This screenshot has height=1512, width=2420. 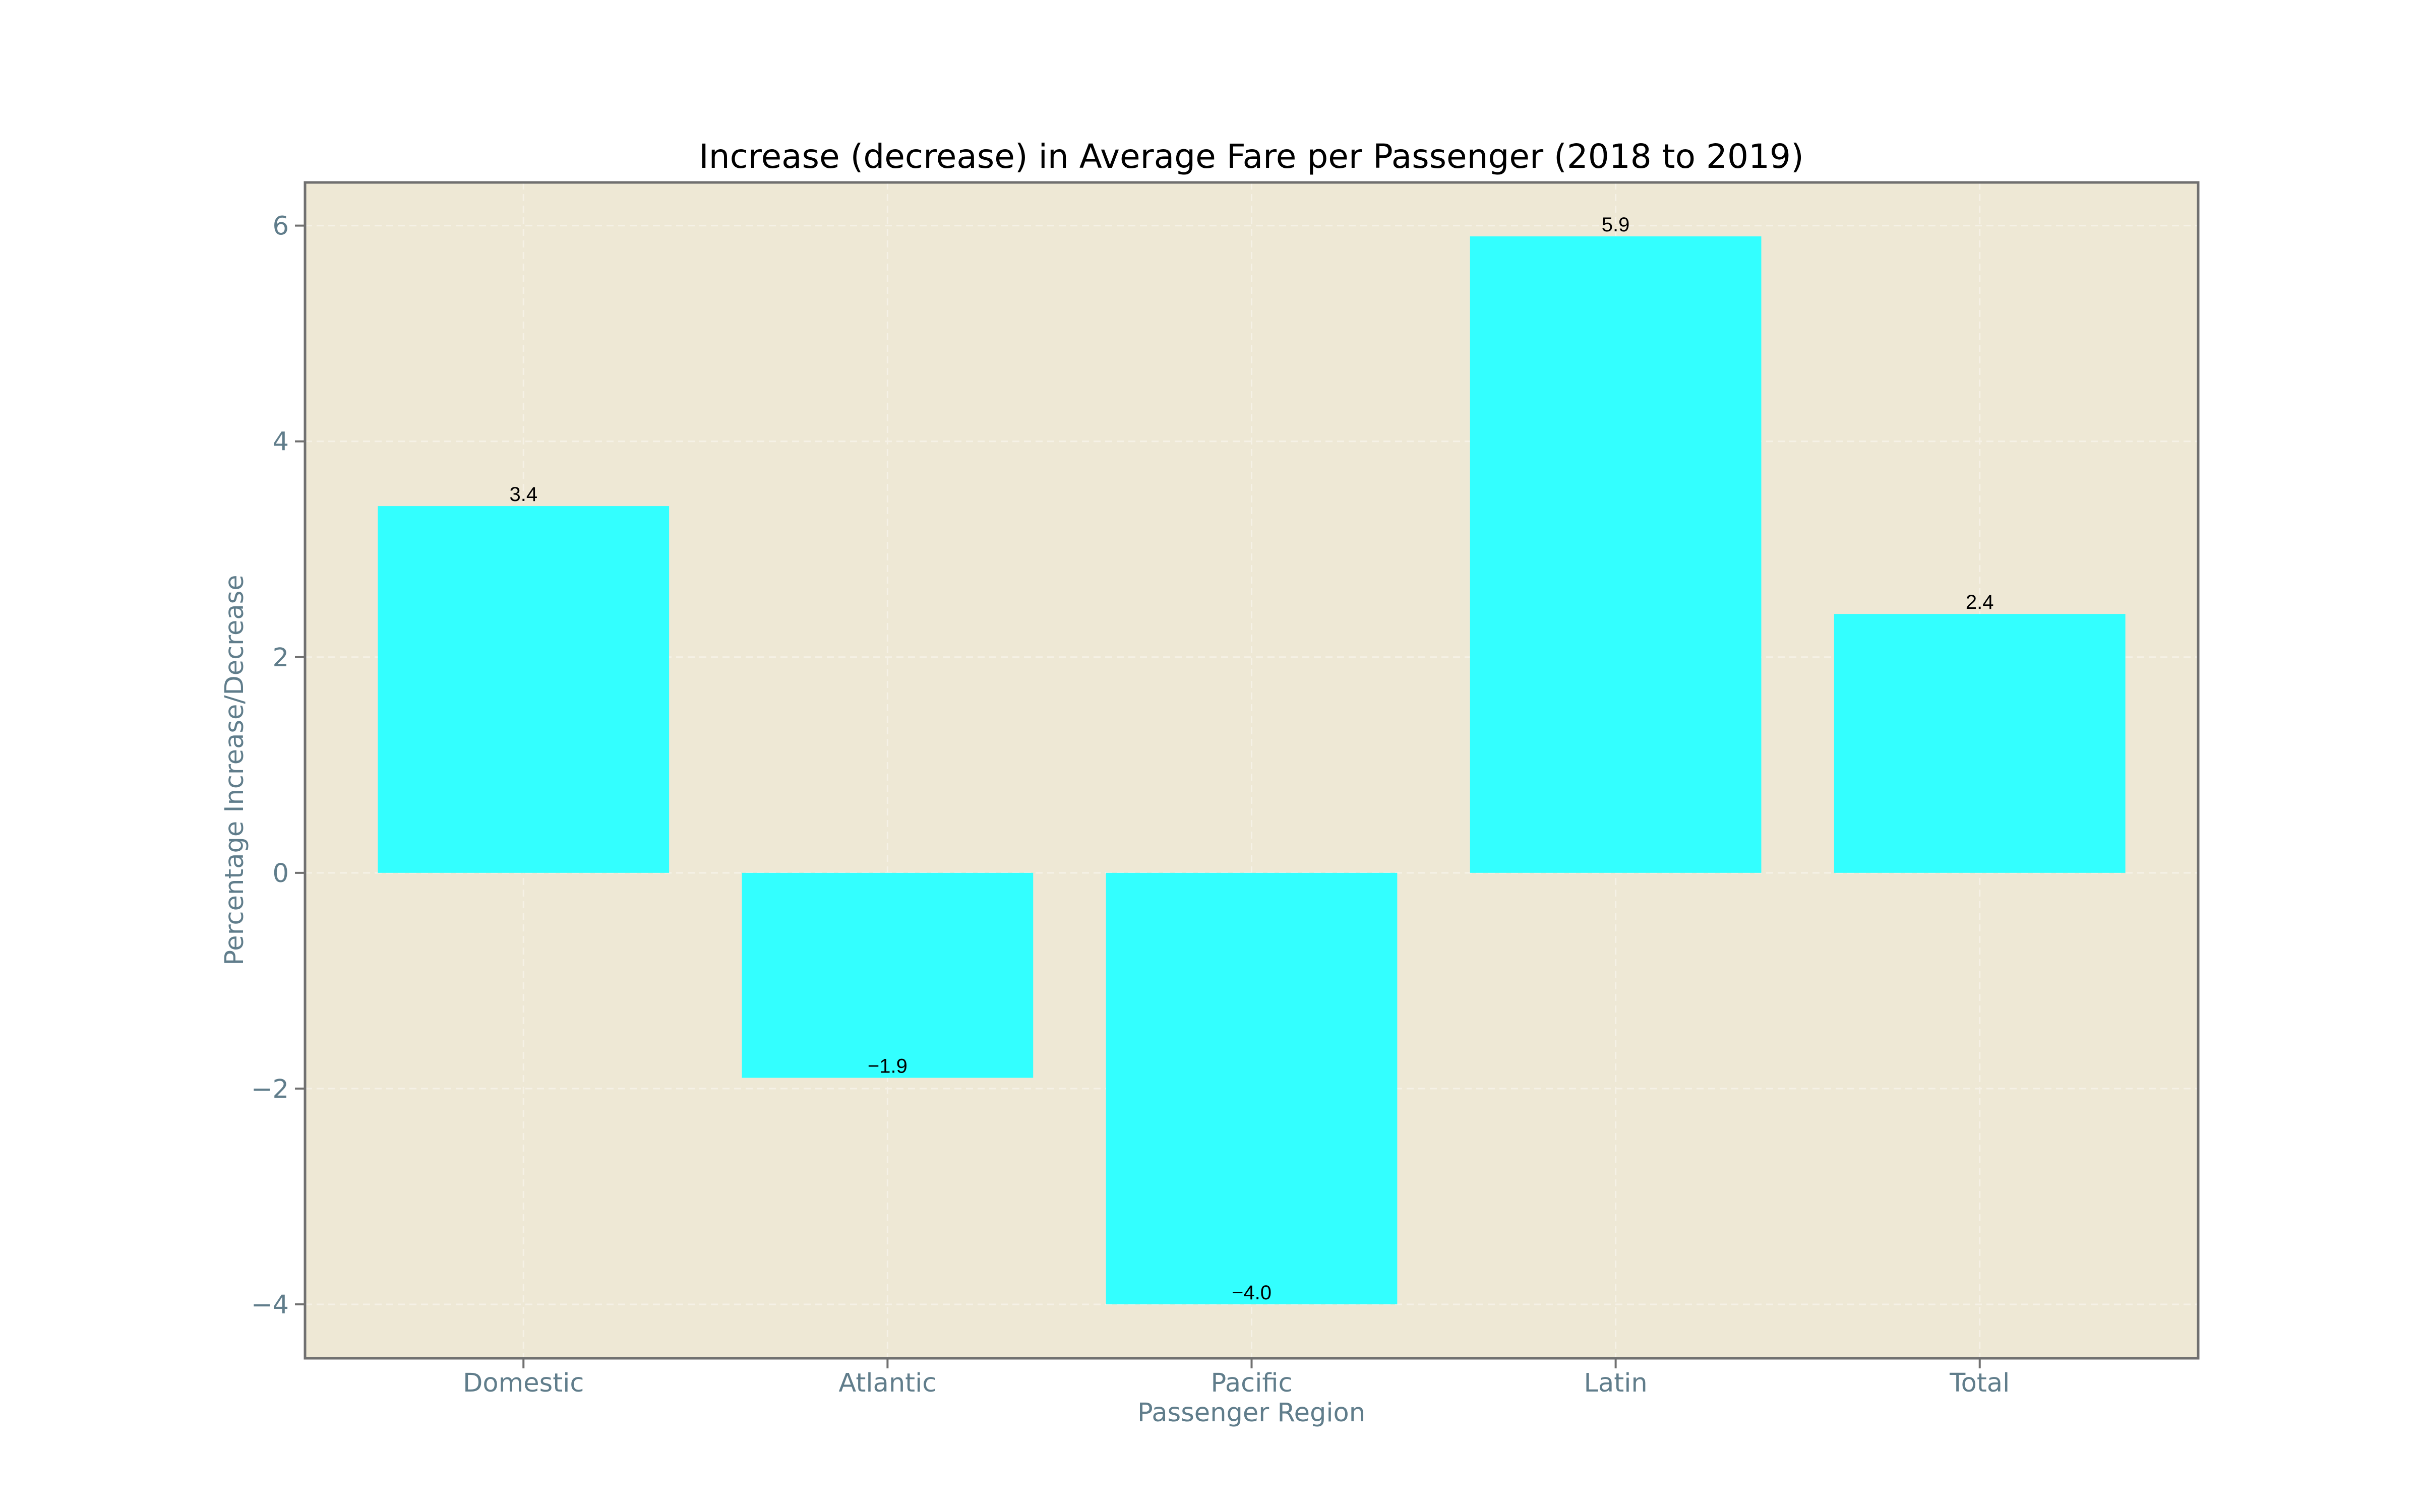 I want to click on y-axis-label: Percentage Increase/Decrease, so click(x=235, y=770).